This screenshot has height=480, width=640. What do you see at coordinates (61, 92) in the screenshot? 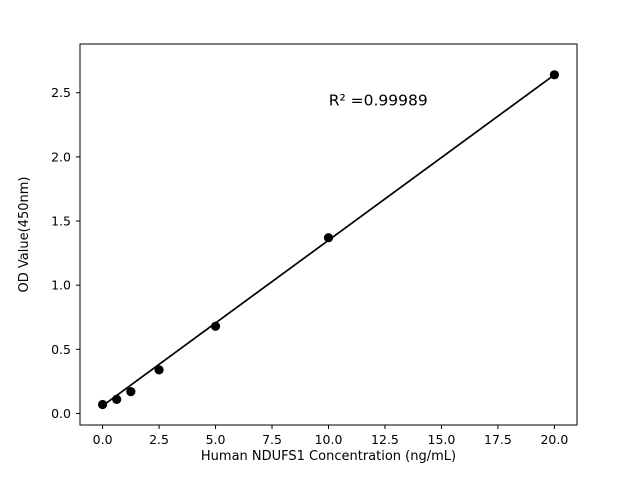
I see `y-tick-label: 2.5` at bounding box center [61, 92].